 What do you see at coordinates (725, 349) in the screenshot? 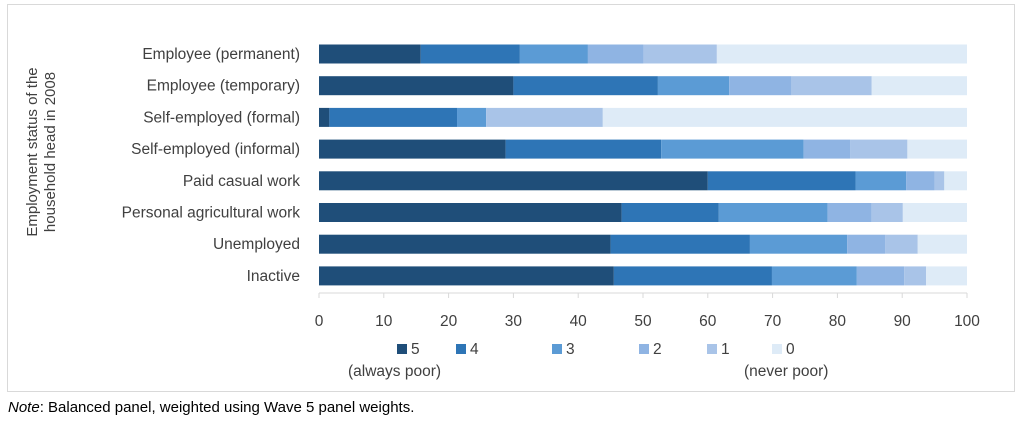
I see `legend-label: 1` at bounding box center [725, 349].